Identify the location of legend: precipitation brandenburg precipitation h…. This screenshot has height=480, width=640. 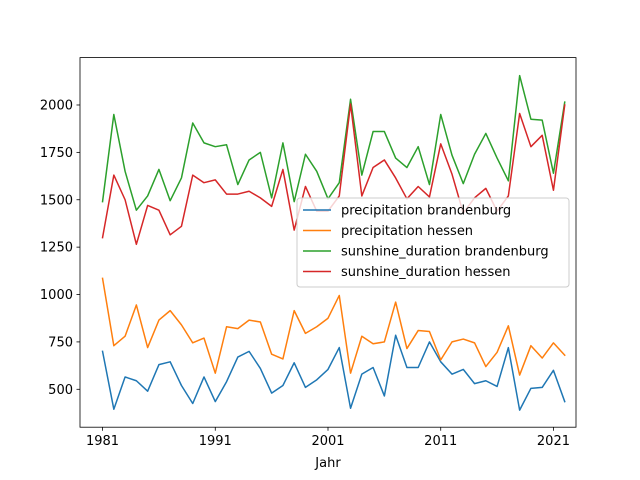
(433, 242).